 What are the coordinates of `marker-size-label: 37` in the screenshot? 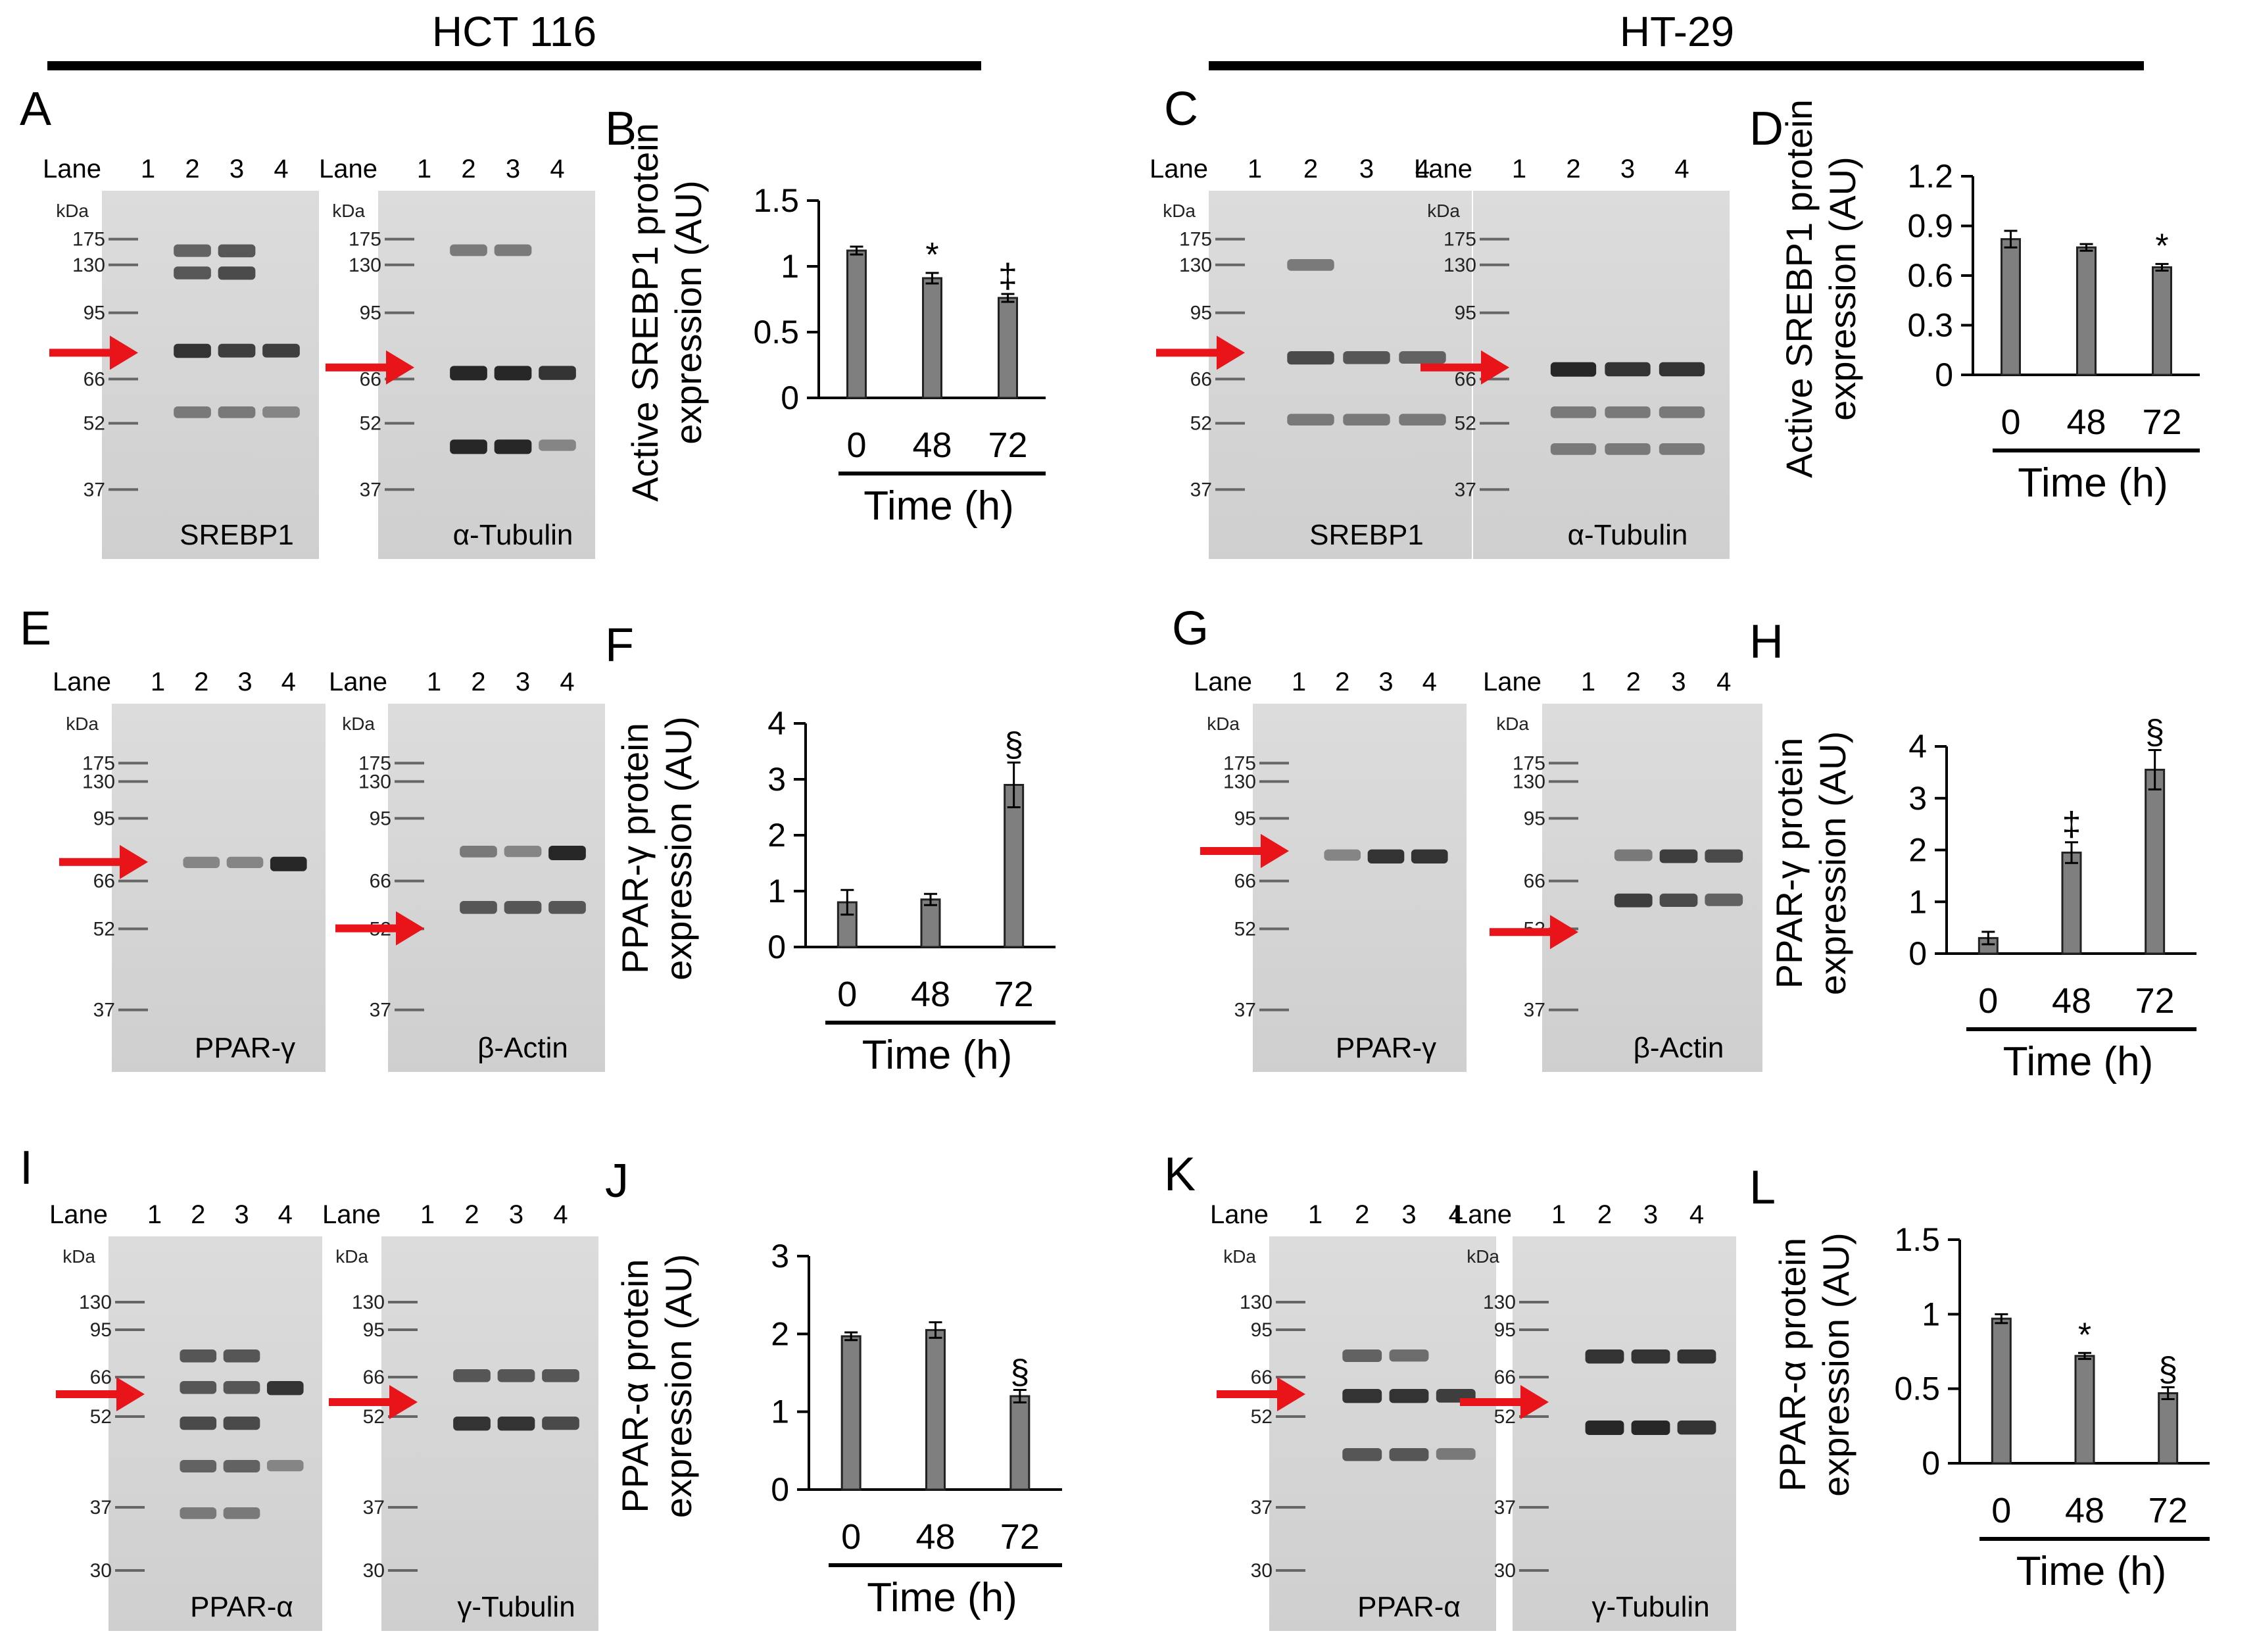 It's located at (381, 1011).